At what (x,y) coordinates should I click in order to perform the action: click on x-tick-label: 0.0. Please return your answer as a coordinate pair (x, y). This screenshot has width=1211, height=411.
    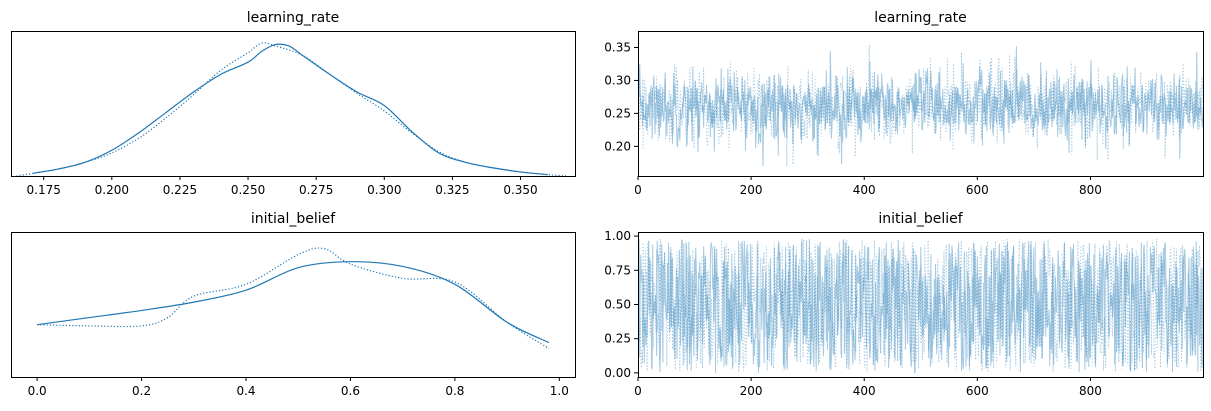
    Looking at the image, I should click on (37, 391).